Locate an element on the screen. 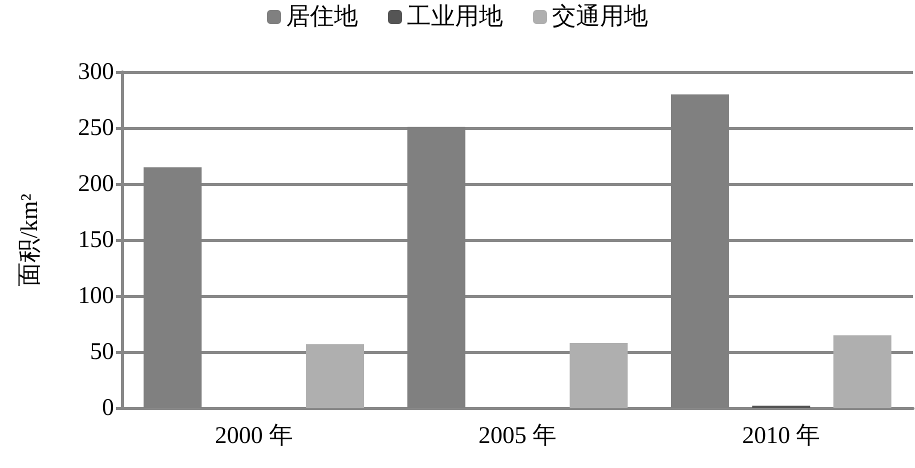 The height and width of the screenshot is (468, 915). y-tick-label: 150 is located at coordinates (96, 240).